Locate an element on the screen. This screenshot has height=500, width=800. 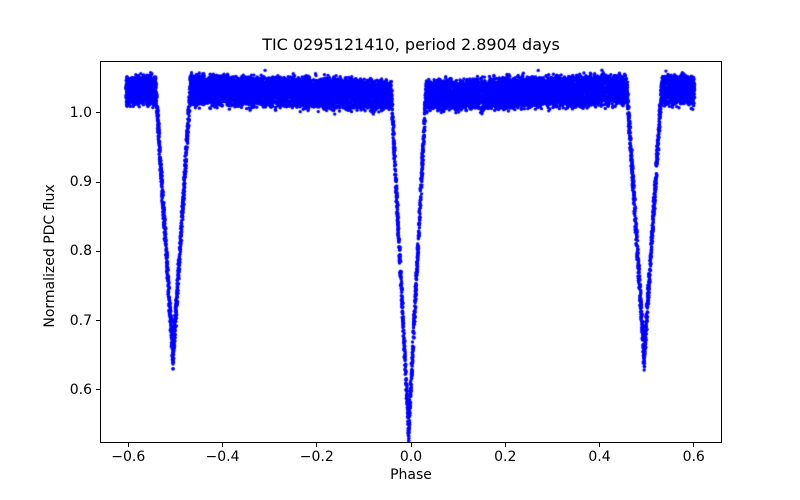
x-tick-label: −0.4 is located at coordinates (222, 457).